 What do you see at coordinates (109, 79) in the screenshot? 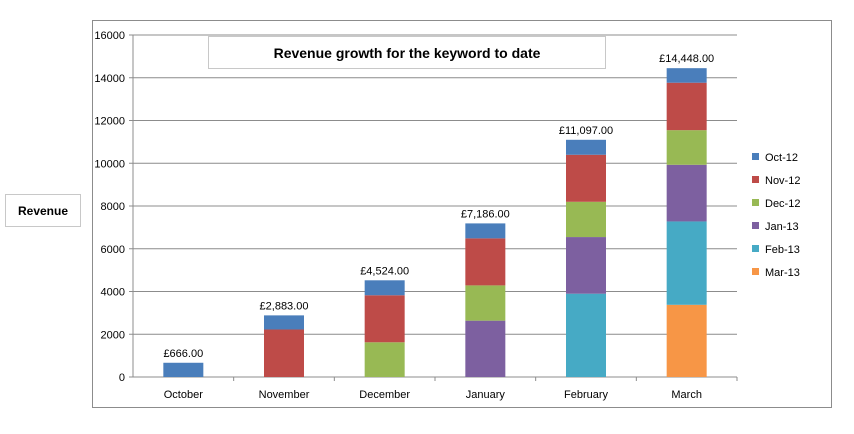
I see `y-tick-label: 14000` at bounding box center [109, 79].